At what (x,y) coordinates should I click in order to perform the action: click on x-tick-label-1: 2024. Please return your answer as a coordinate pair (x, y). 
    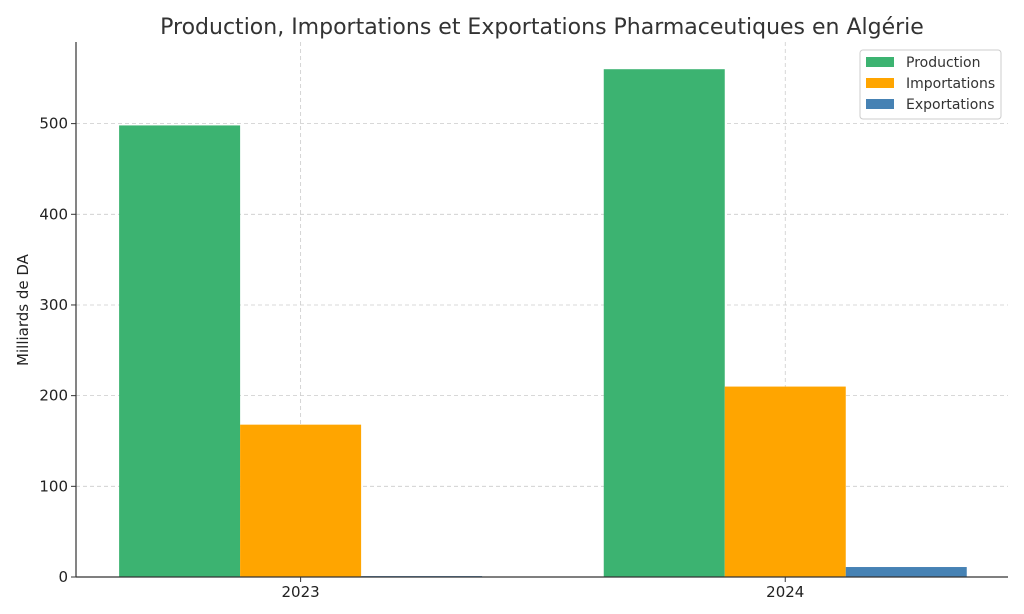
    Looking at the image, I should click on (785, 592).